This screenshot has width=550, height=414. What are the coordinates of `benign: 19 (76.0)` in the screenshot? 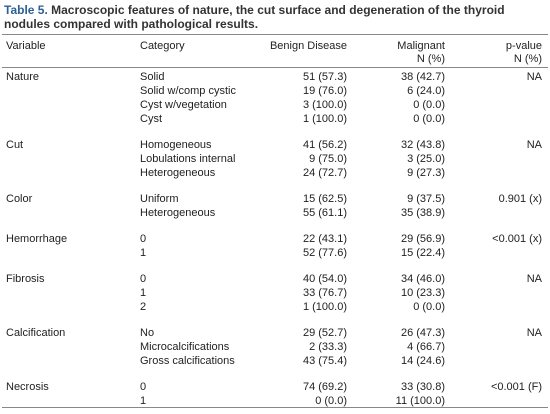 It's located at (324, 91).